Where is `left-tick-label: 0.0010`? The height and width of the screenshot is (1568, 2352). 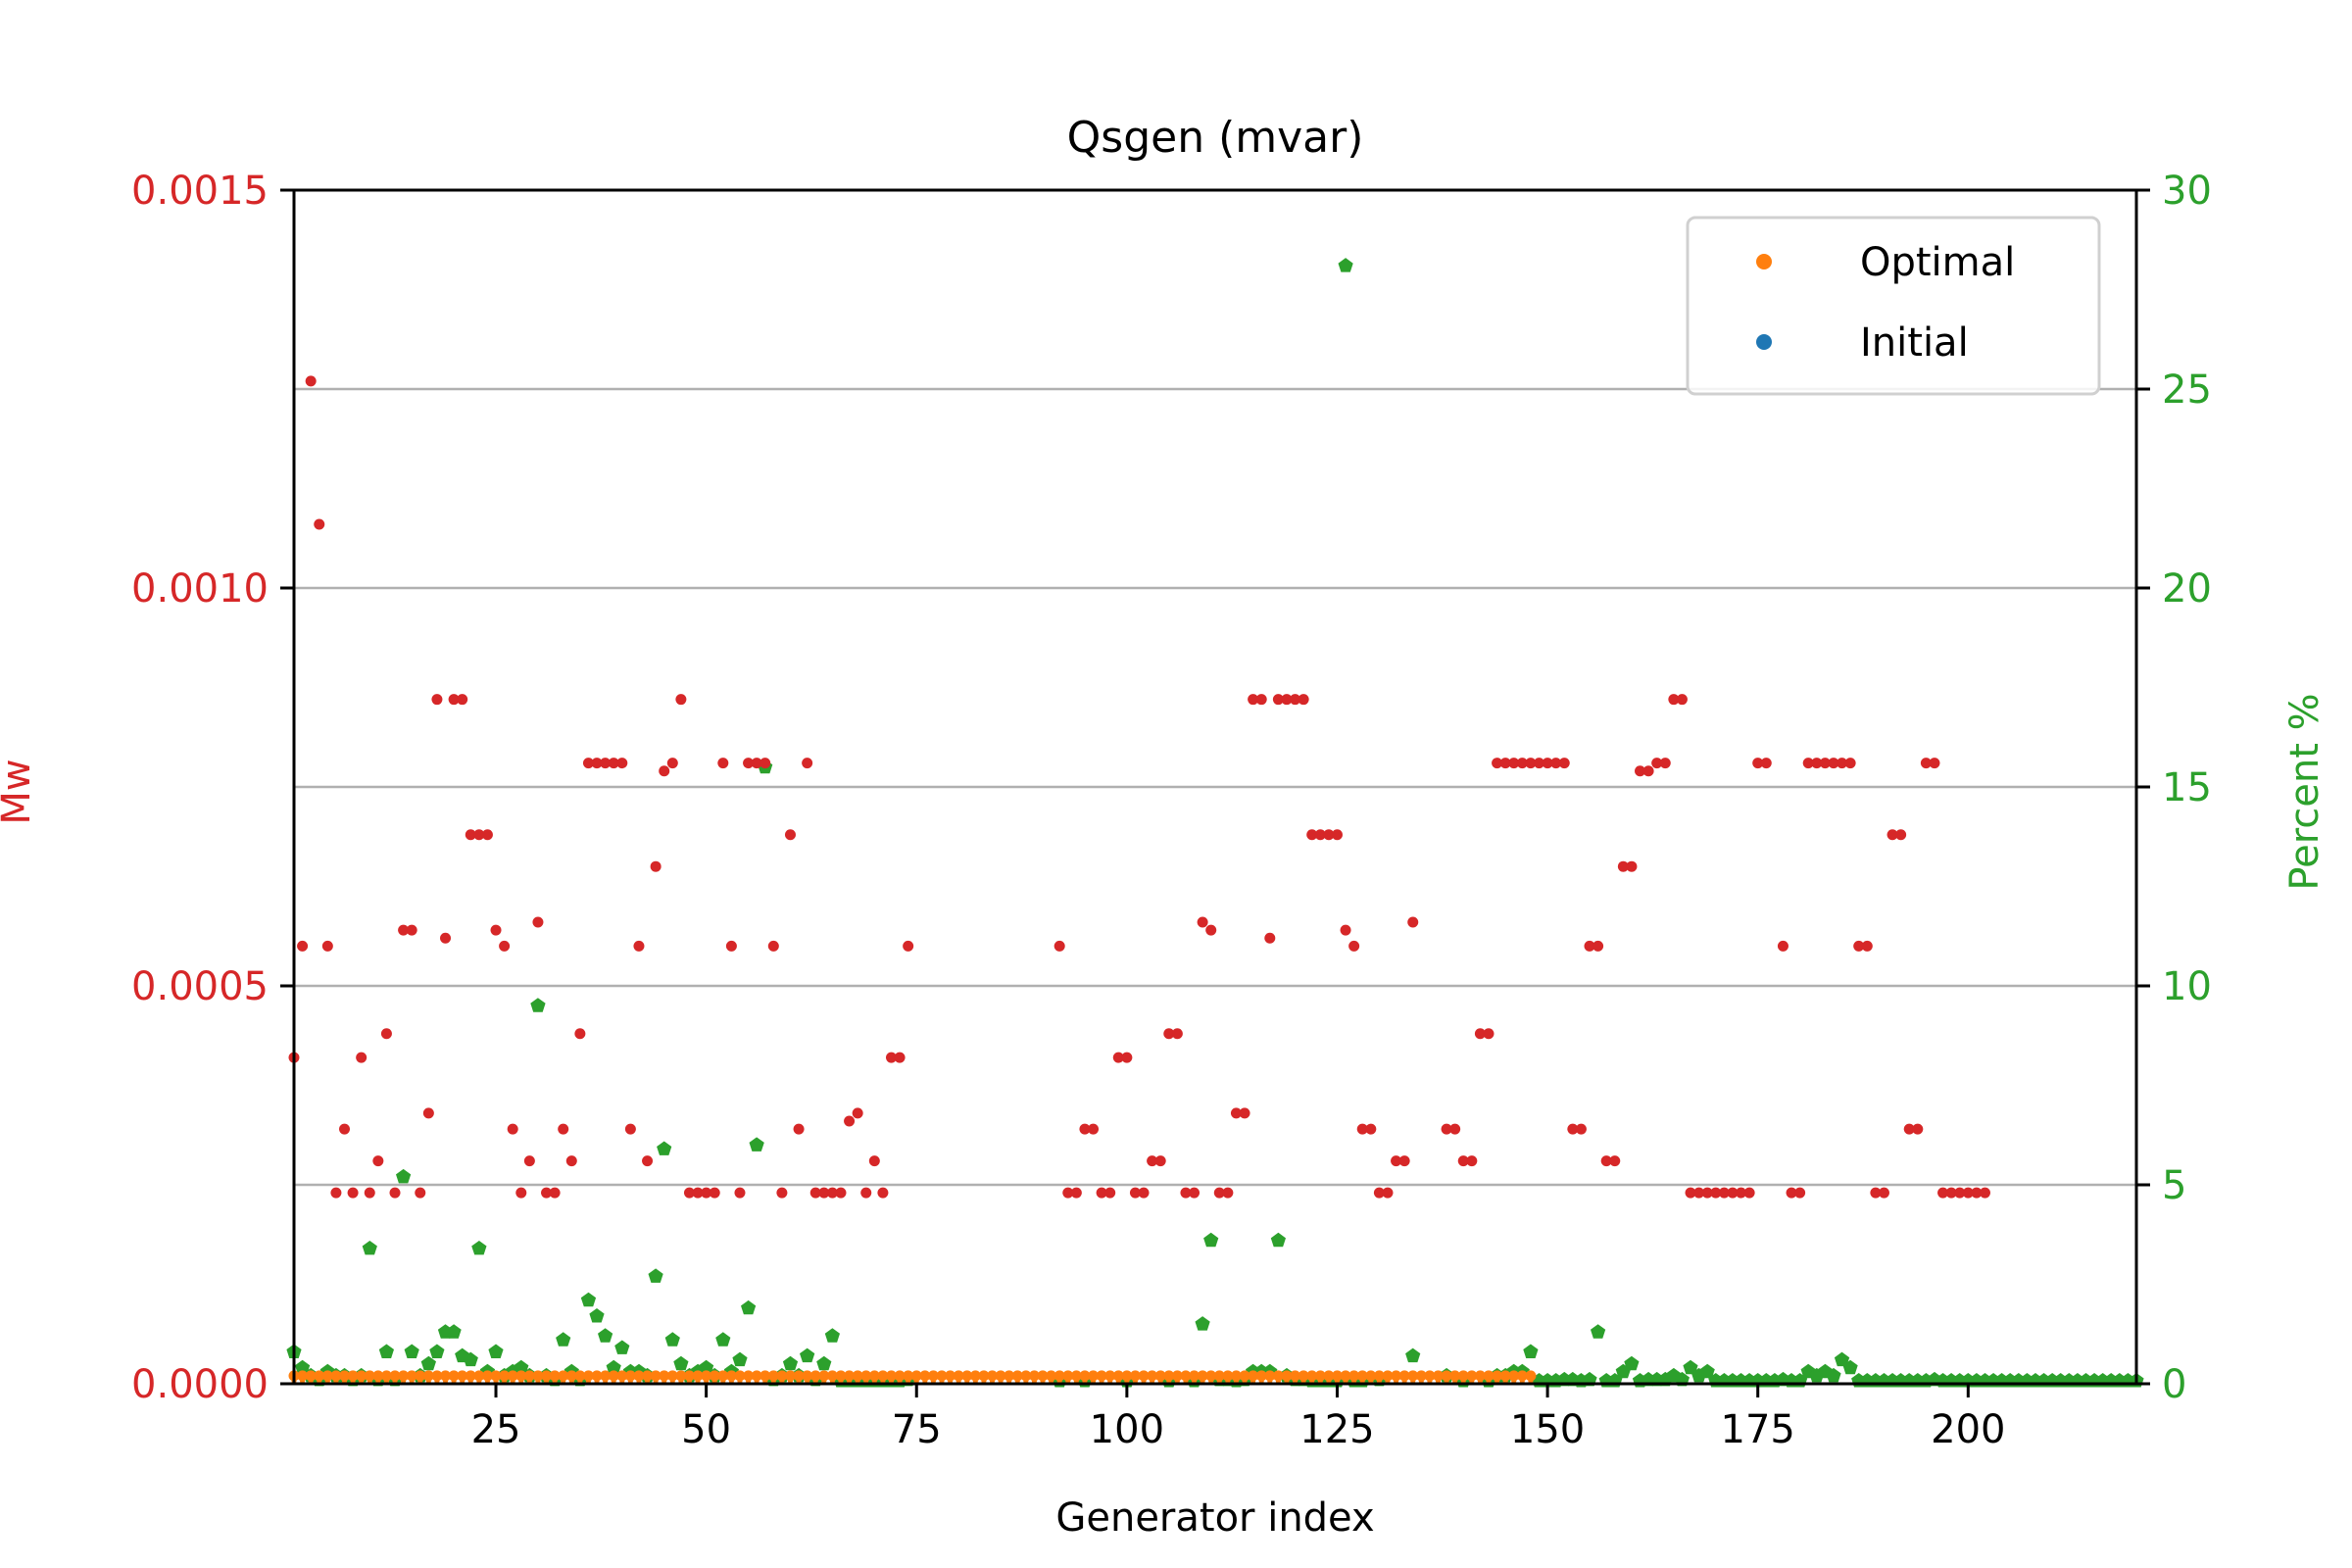
left-tick-label: 0.0010 is located at coordinates (200, 589).